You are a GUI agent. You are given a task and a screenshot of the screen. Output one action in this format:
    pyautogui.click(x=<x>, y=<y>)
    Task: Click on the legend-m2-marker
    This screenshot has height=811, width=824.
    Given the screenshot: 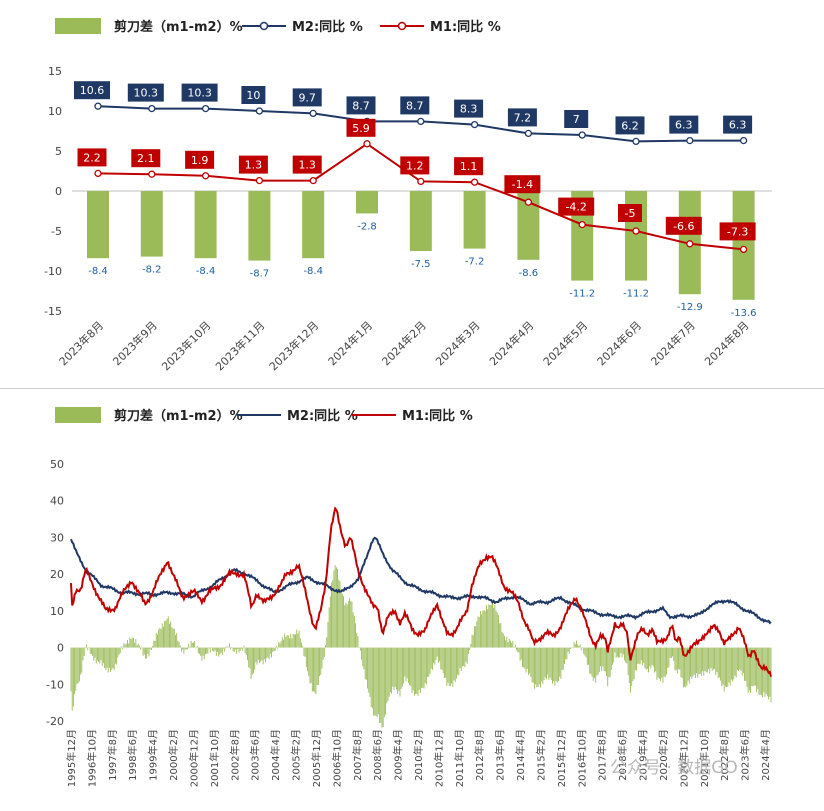 What is the action you would take?
    pyautogui.click(x=264, y=26)
    